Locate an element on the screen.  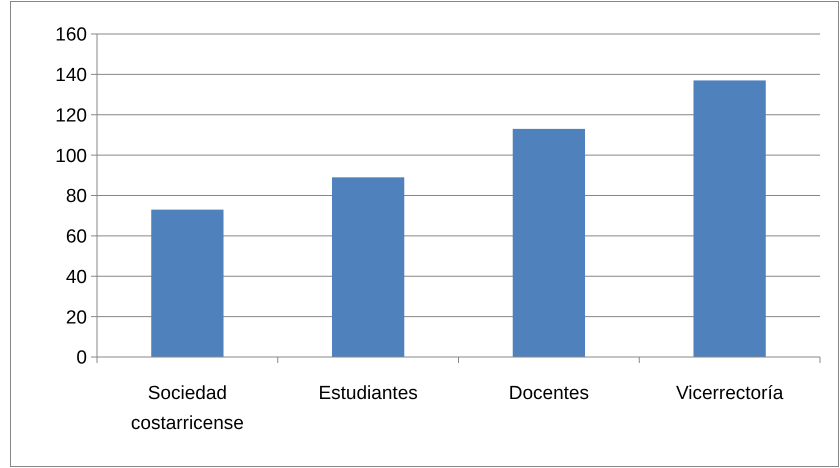
y-tick-label: 100 is located at coordinates (71, 156).